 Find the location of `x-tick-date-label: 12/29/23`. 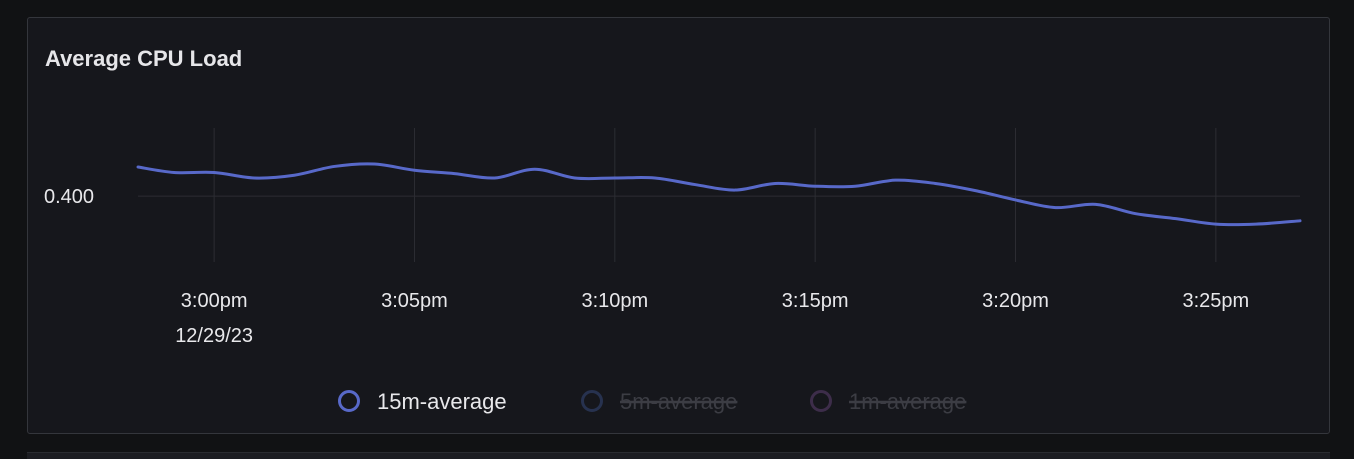

x-tick-date-label: 12/29/23 is located at coordinates (214, 336).